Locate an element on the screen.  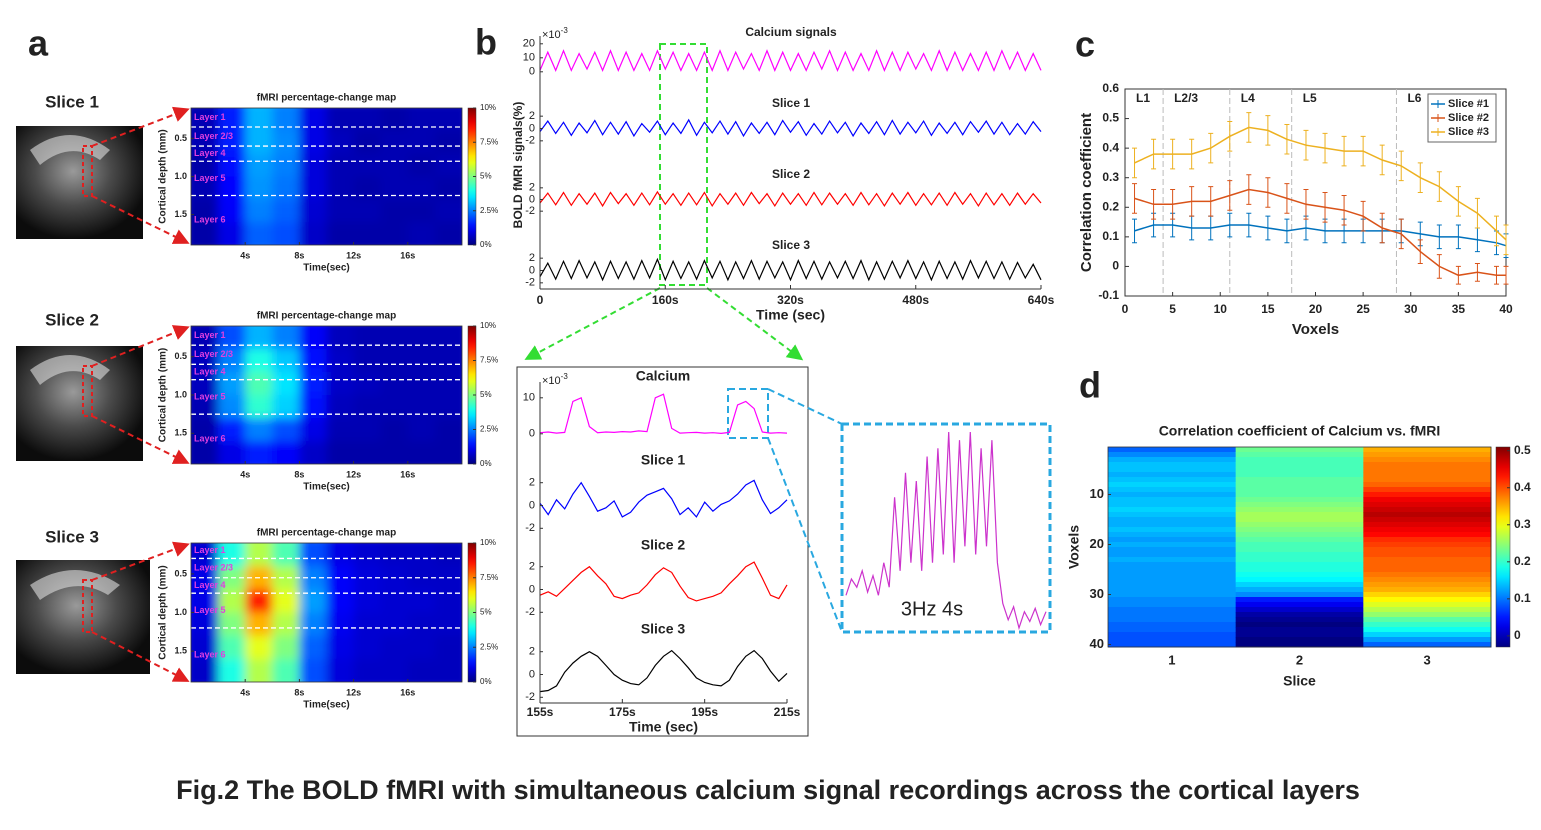
zoom-frame is located at coordinates (662, 551).